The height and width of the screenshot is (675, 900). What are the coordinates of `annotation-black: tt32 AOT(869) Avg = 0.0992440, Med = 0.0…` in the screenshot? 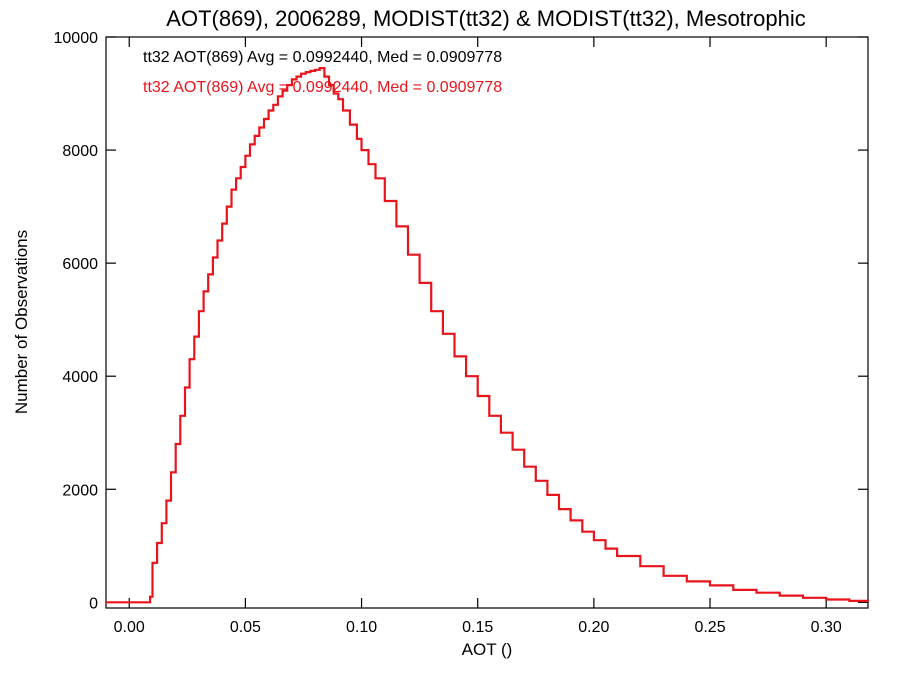 It's located at (322, 57).